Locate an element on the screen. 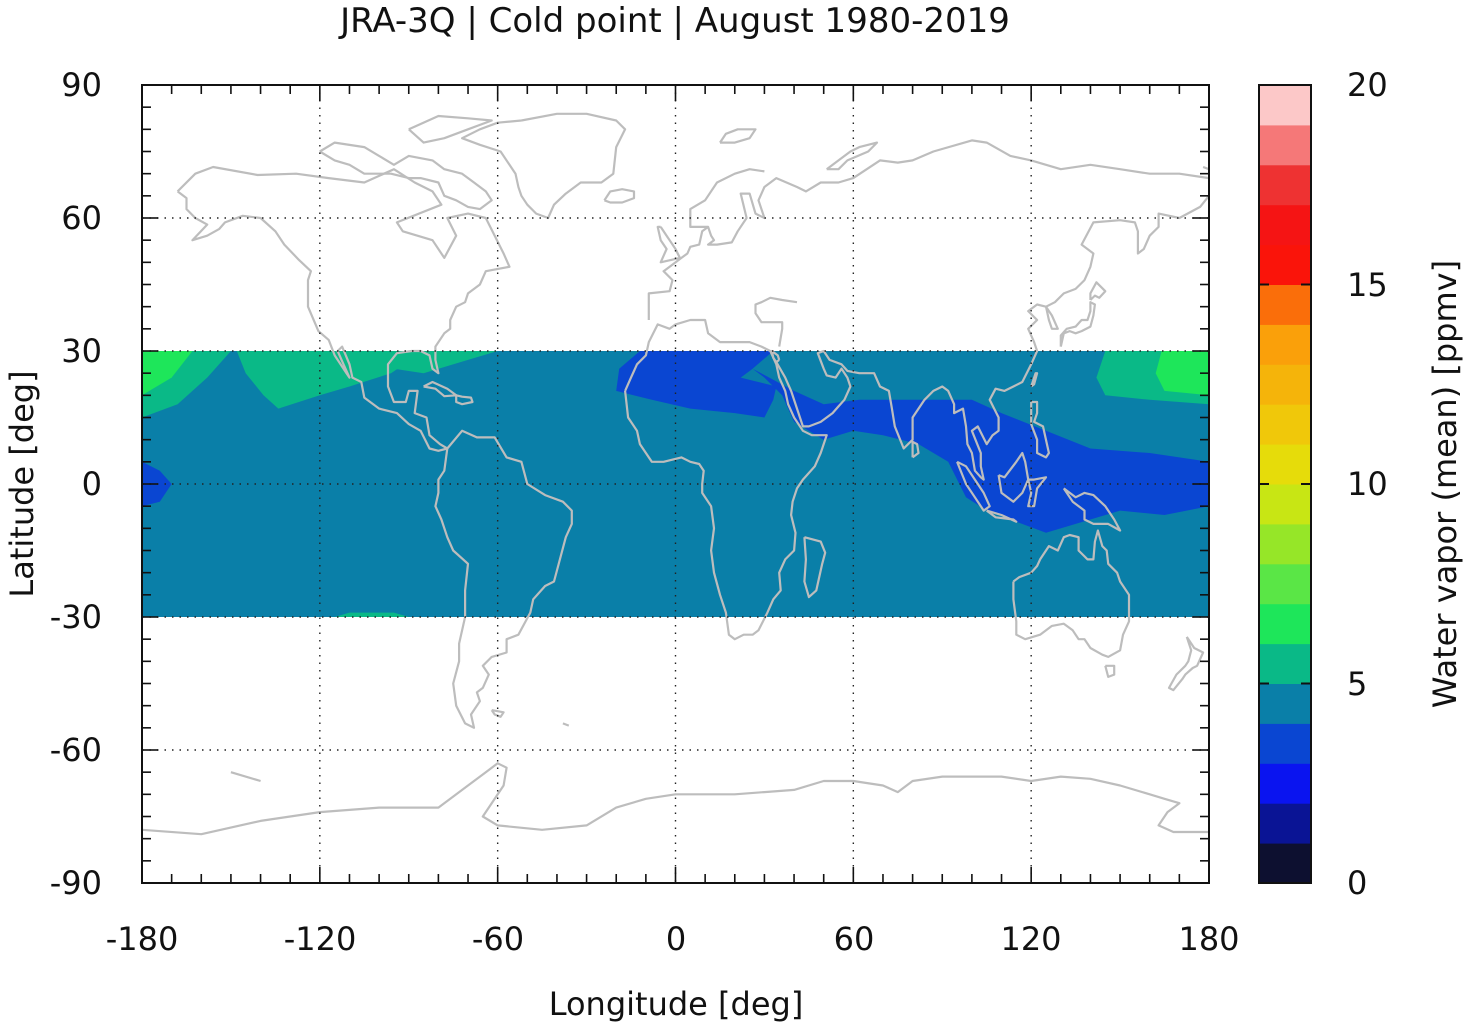 The height and width of the screenshot is (1029, 1471). y-tick-label: 90 is located at coordinates (81, 85).